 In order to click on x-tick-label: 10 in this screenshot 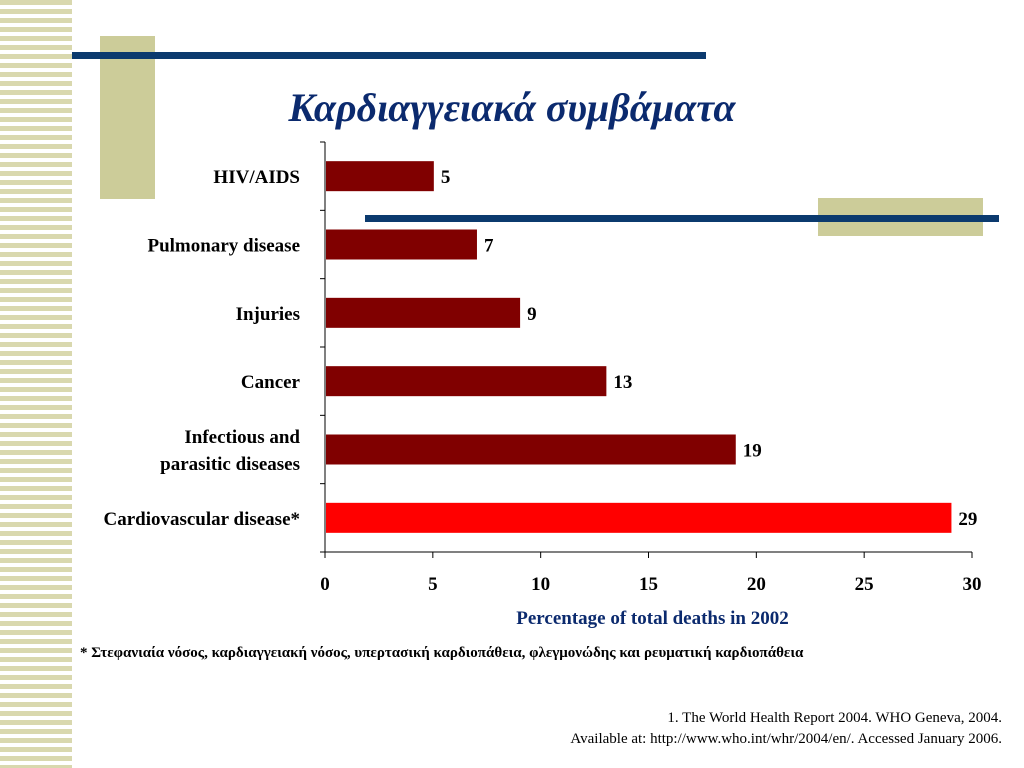, I will do `click(540, 584)`.